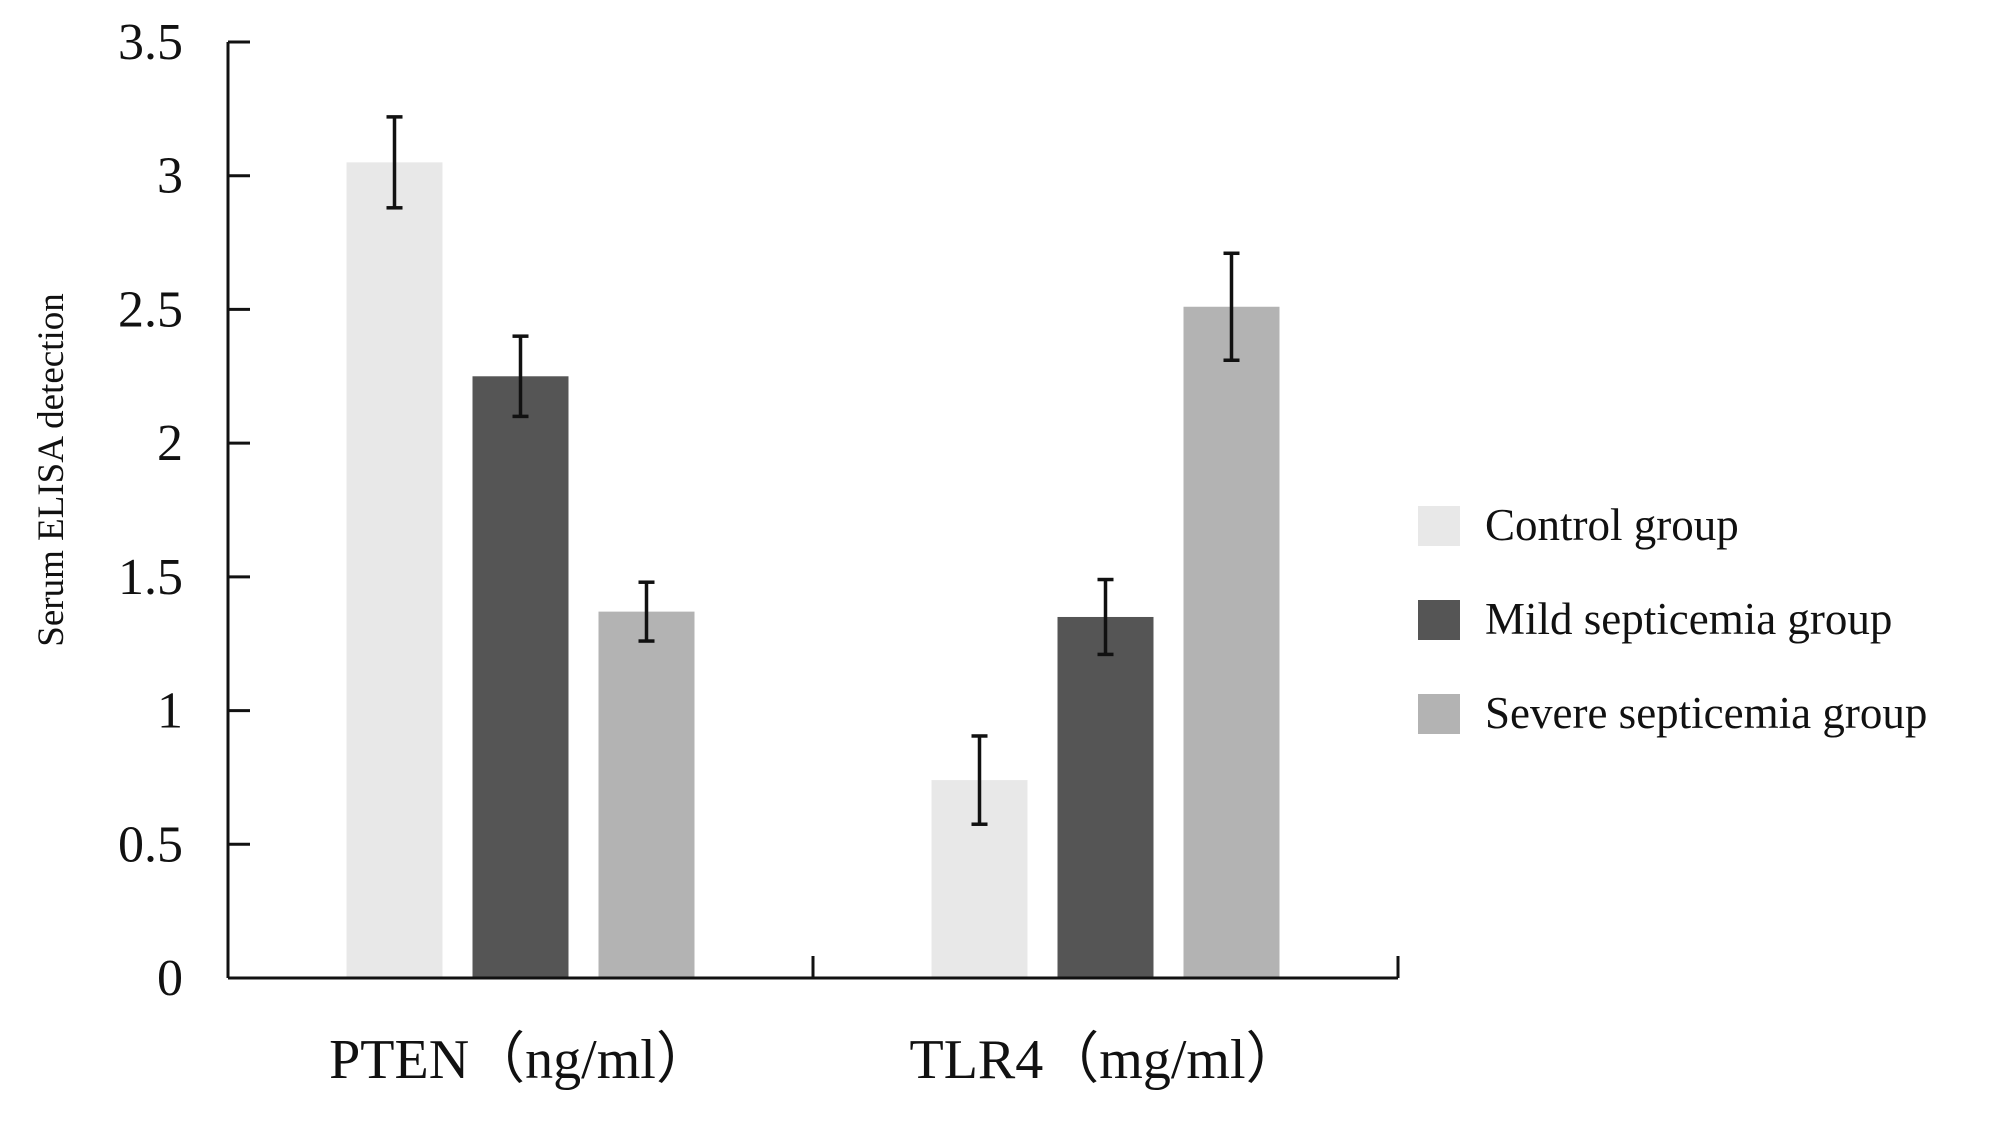 The width and height of the screenshot is (2008, 1121). Describe the element at coordinates (170, 711) in the screenshot. I see `y-tick-label: 1` at that location.